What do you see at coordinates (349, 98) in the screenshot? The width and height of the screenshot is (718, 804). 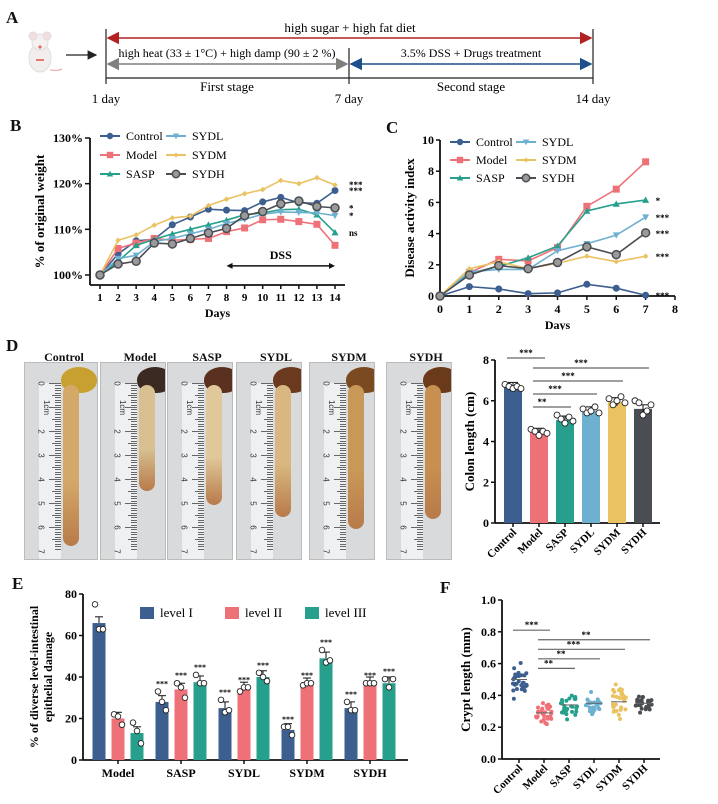 I see `day-mid: 7 day` at bounding box center [349, 98].